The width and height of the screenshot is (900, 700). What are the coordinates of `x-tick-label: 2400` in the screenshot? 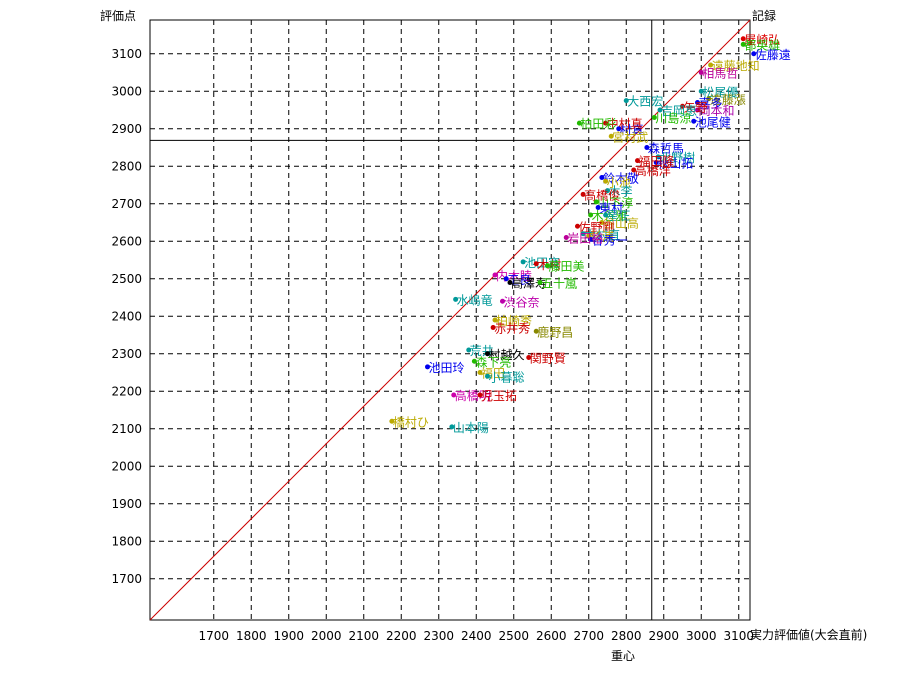 It's located at (476, 636).